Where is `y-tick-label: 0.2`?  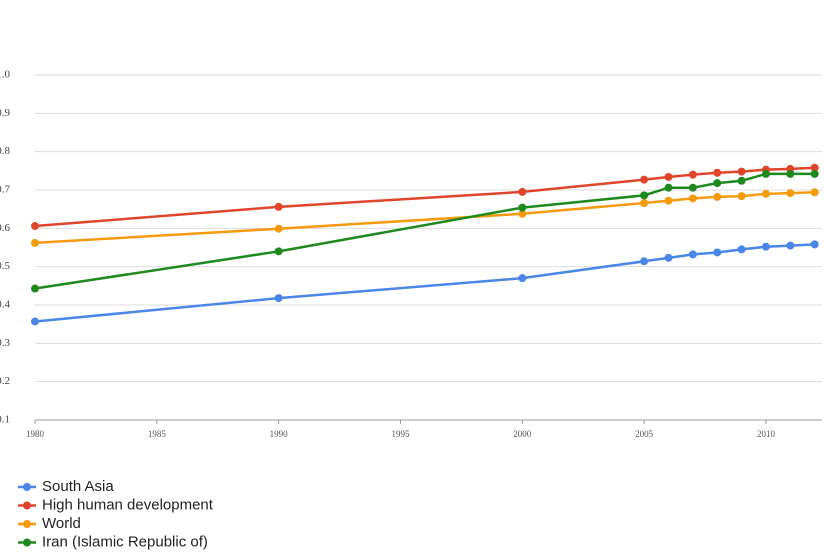 y-tick-label: 0.2 is located at coordinates (5, 381).